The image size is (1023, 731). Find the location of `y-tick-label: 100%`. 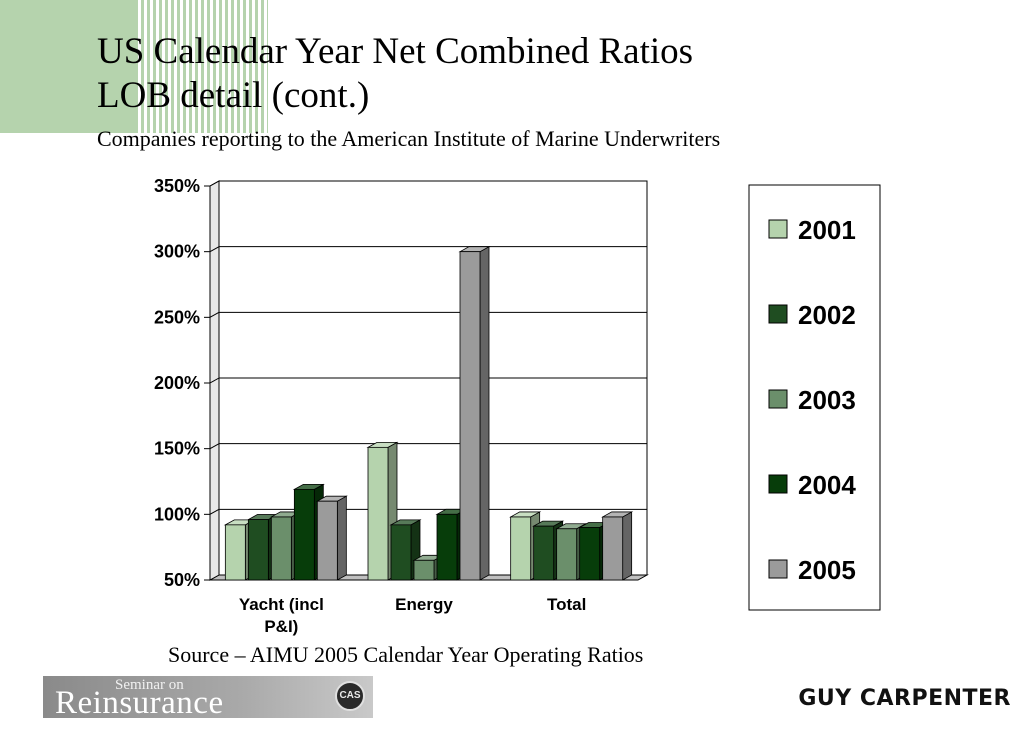

y-tick-label: 100% is located at coordinates (177, 514).